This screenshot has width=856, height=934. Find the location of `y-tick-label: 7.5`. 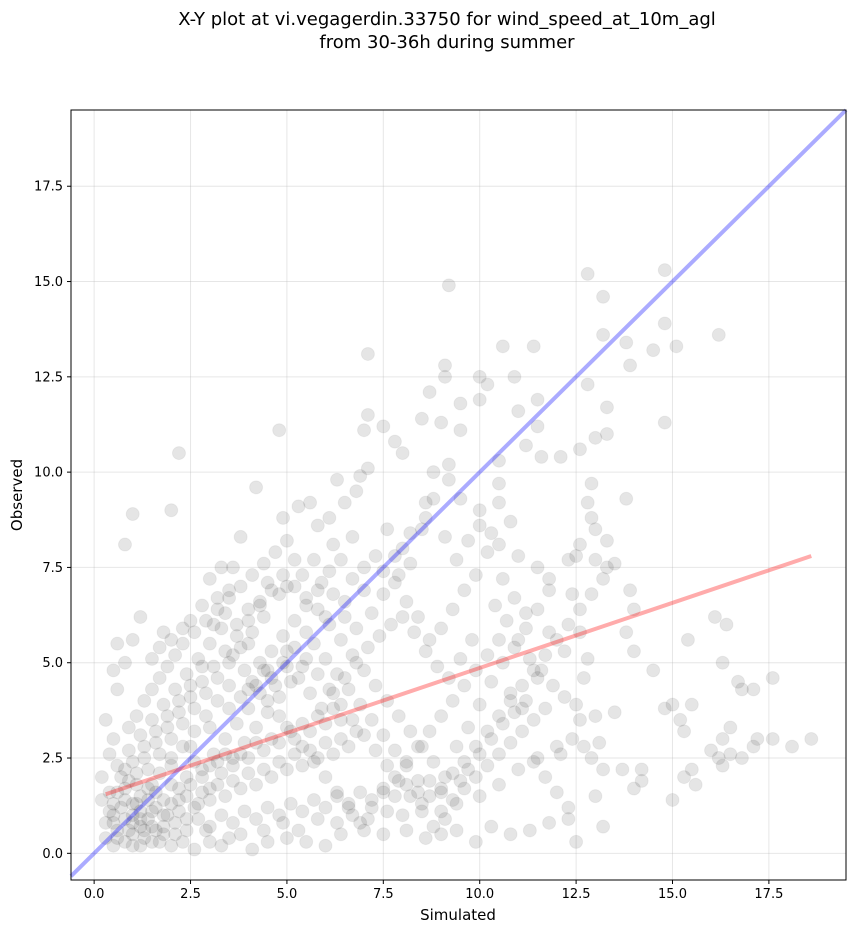

y-tick-label: 7.5 is located at coordinates (52, 568).